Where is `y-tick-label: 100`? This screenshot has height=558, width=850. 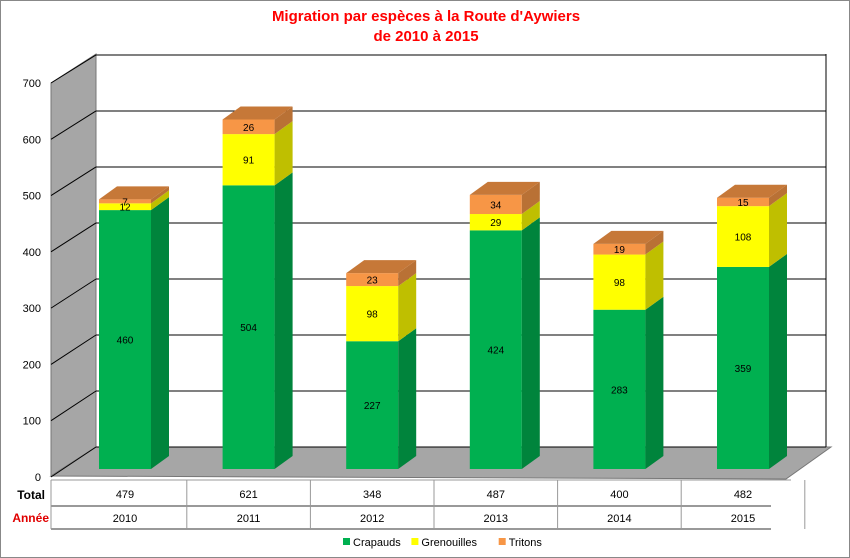
y-tick-label: 100 is located at coordinates (32, 422).